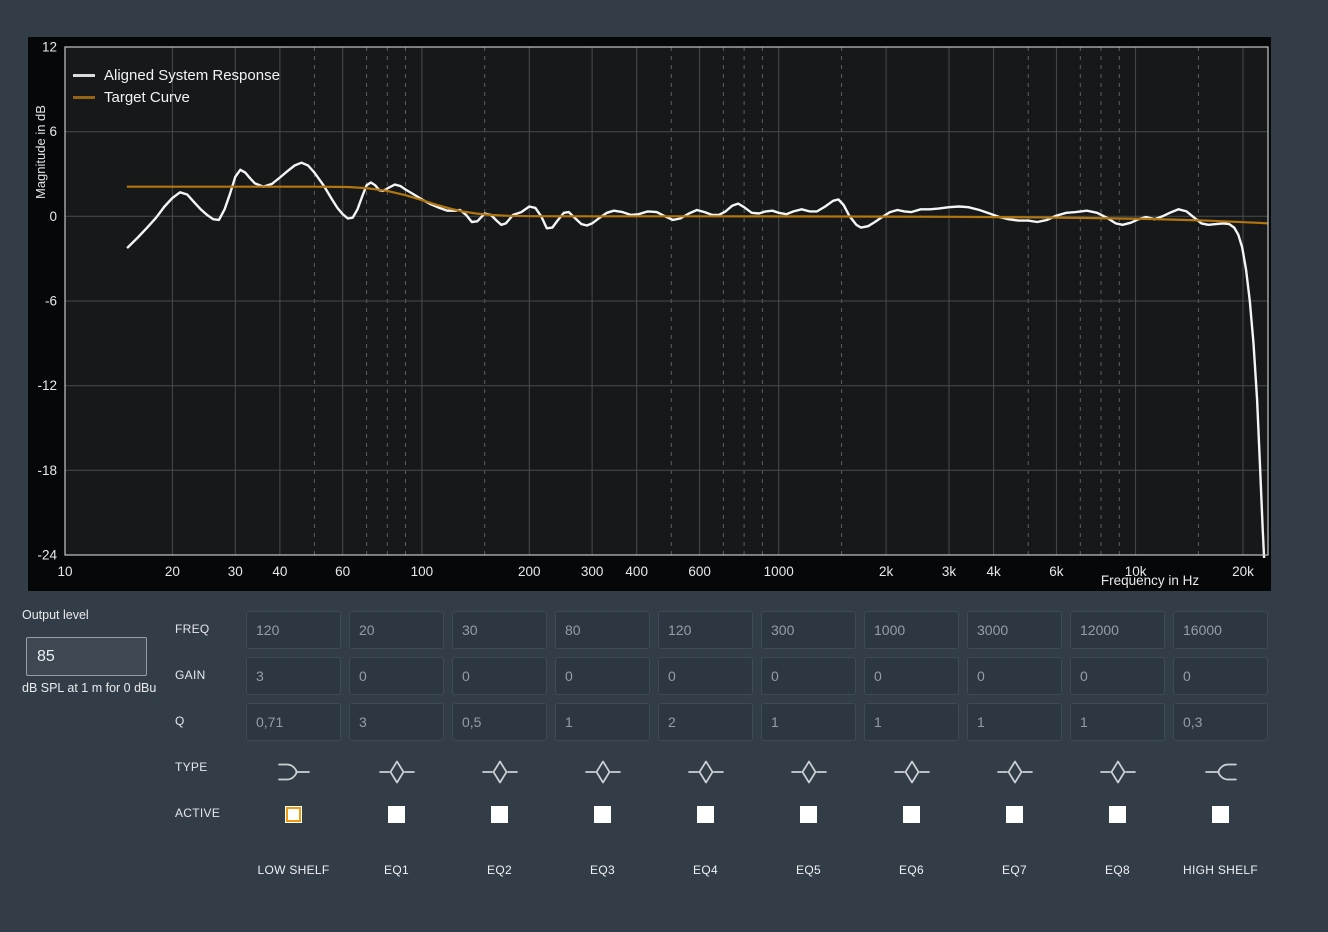 This screenshot has height=932, width=1328. Describe the element at coordinates (396, 676) in the screenshot. I see `gain-input-eq1` at that location.